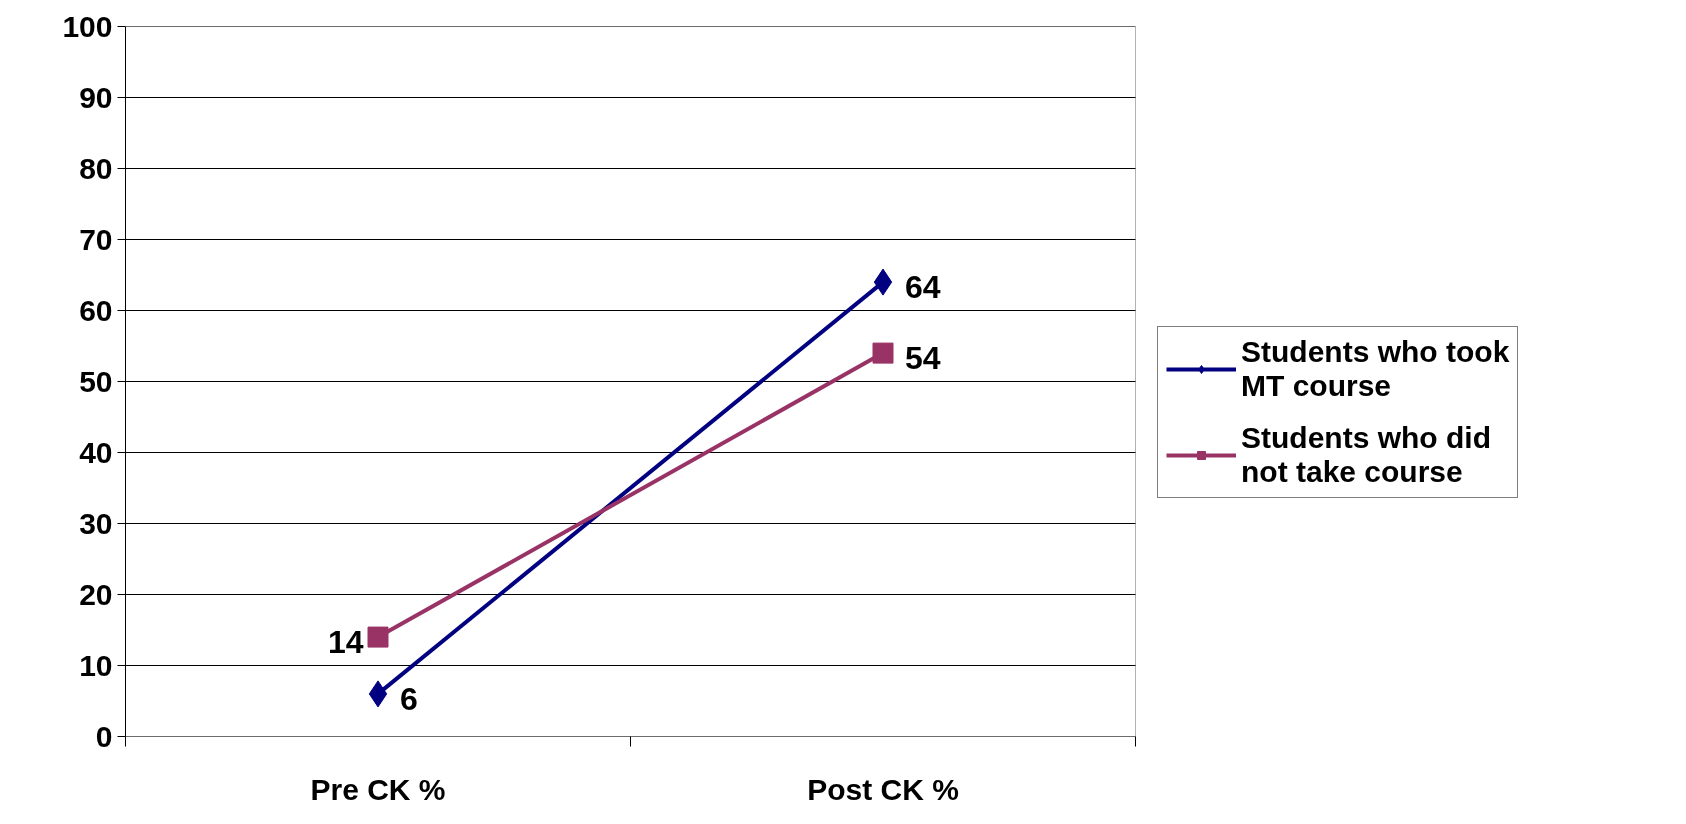  Describe the element at coordinates (96, 523) in the screenshot. I see `y-tick-label: 30` at that location.